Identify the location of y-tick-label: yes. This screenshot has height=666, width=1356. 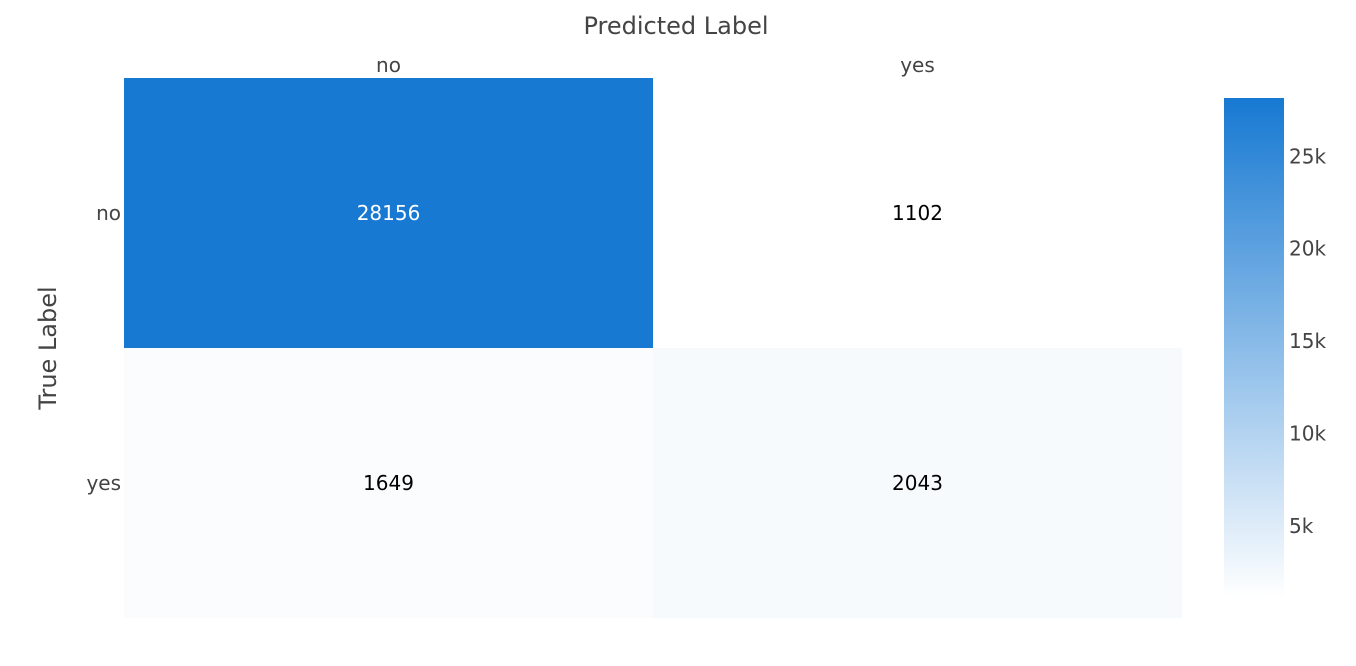
(103, 483).